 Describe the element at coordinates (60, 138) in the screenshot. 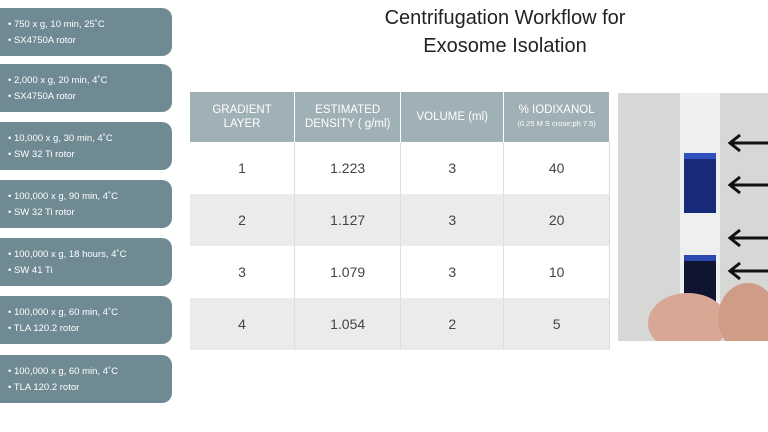

I see `step-line: • 10,000 x g, 30 min, 4˚C` at that location.